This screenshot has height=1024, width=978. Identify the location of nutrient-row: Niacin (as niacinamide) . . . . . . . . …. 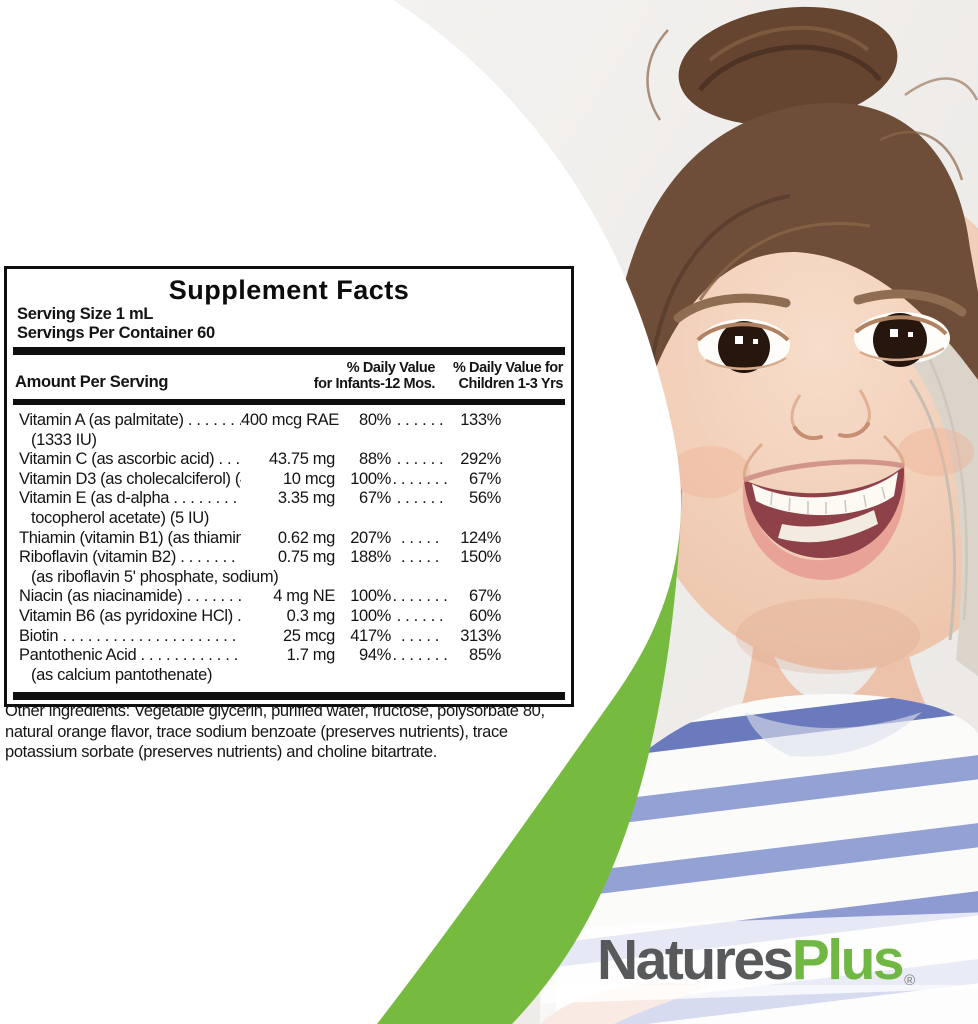
(260, 597).